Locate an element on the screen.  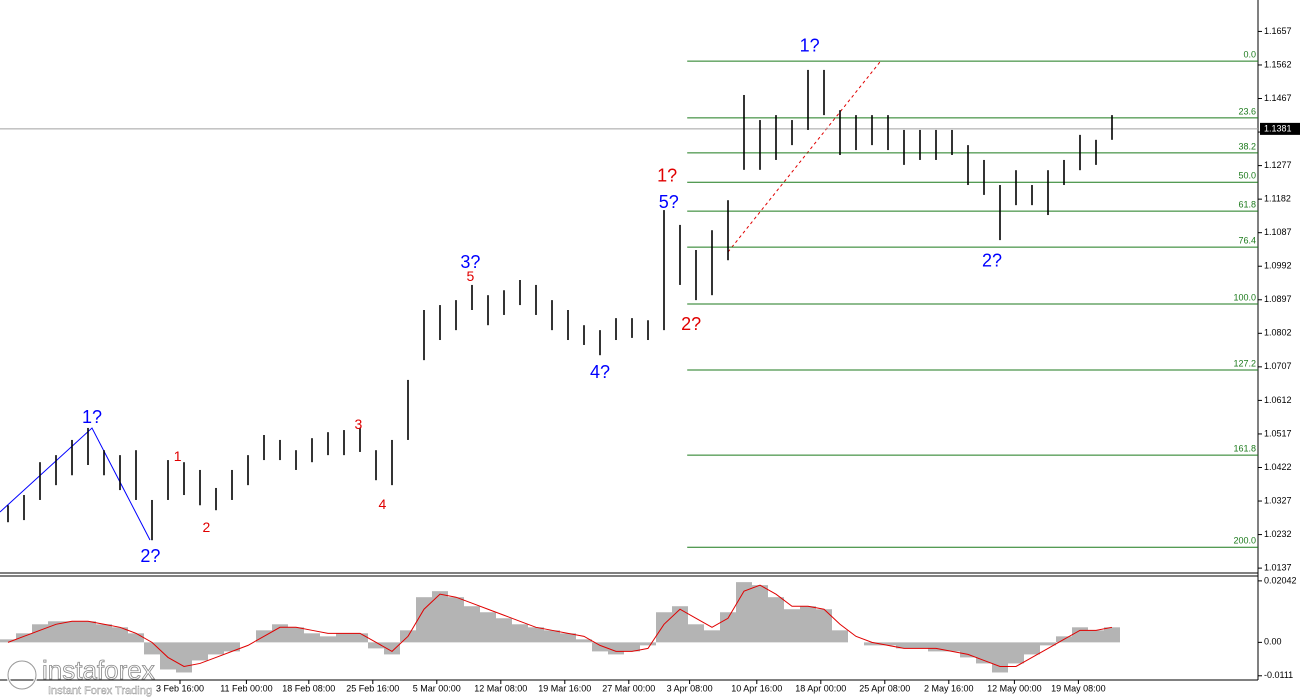
x-tick-label: 19 Mar 16:00 is located at coordinates (564, 688).